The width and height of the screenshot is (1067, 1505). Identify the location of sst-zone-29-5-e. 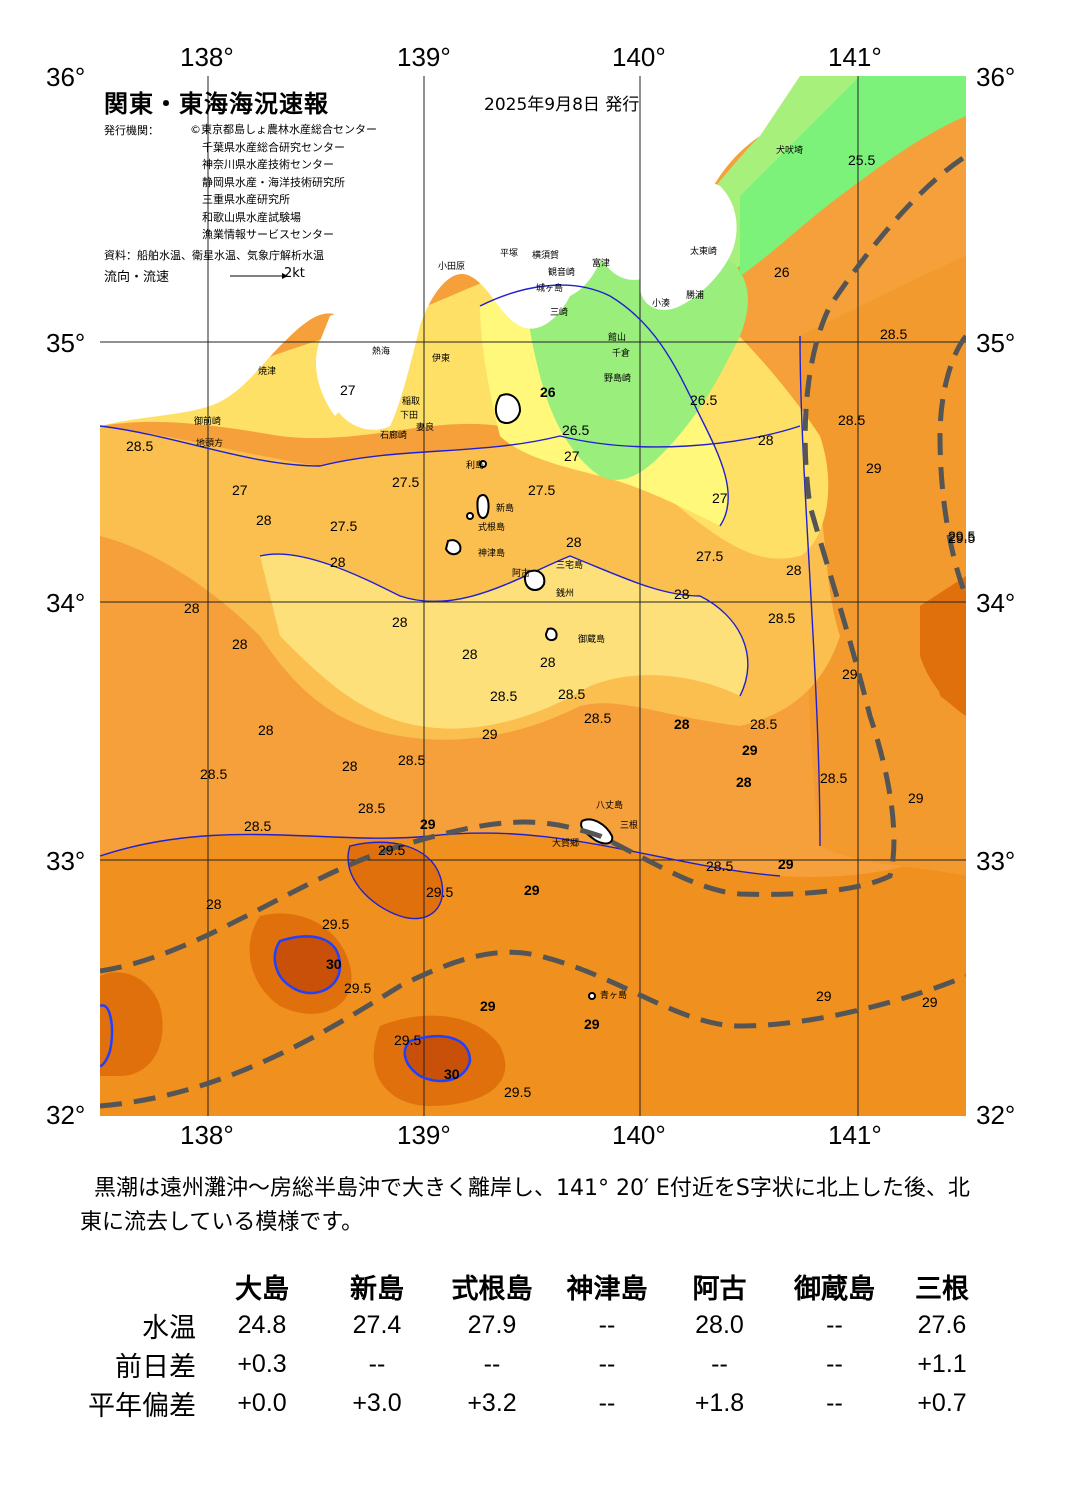
(943, 646).